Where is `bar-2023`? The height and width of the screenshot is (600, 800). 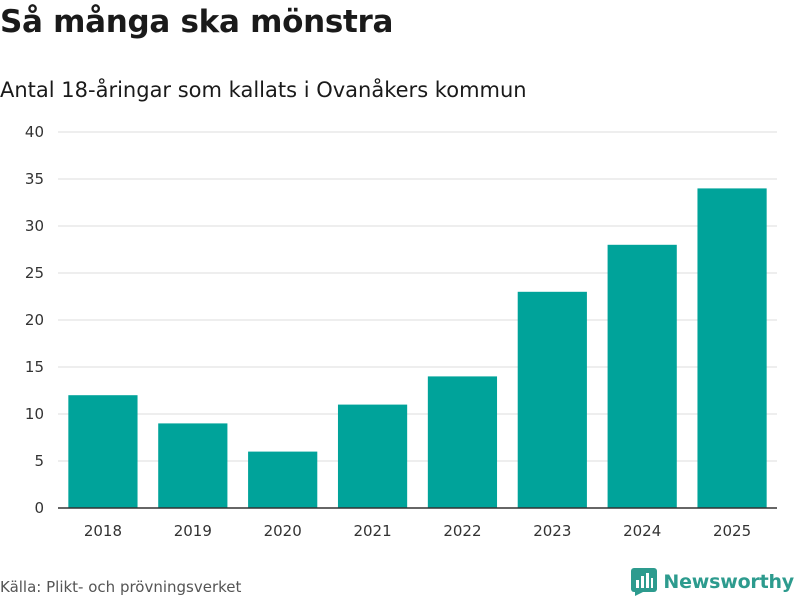 bar-2023 is located at coordinates (552, 399).